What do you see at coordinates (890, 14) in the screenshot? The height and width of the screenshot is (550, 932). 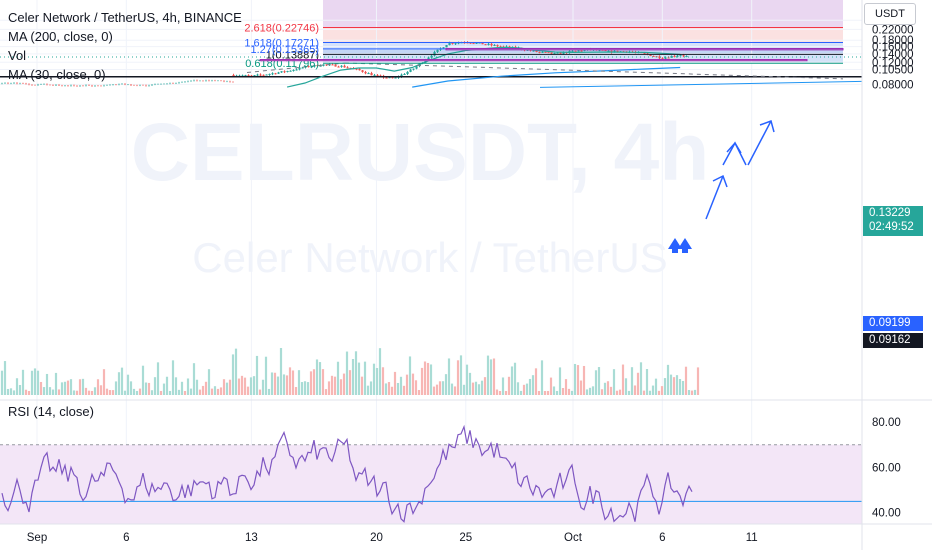 I see `currency-selector: USDT` at bounding box center [890, 14].